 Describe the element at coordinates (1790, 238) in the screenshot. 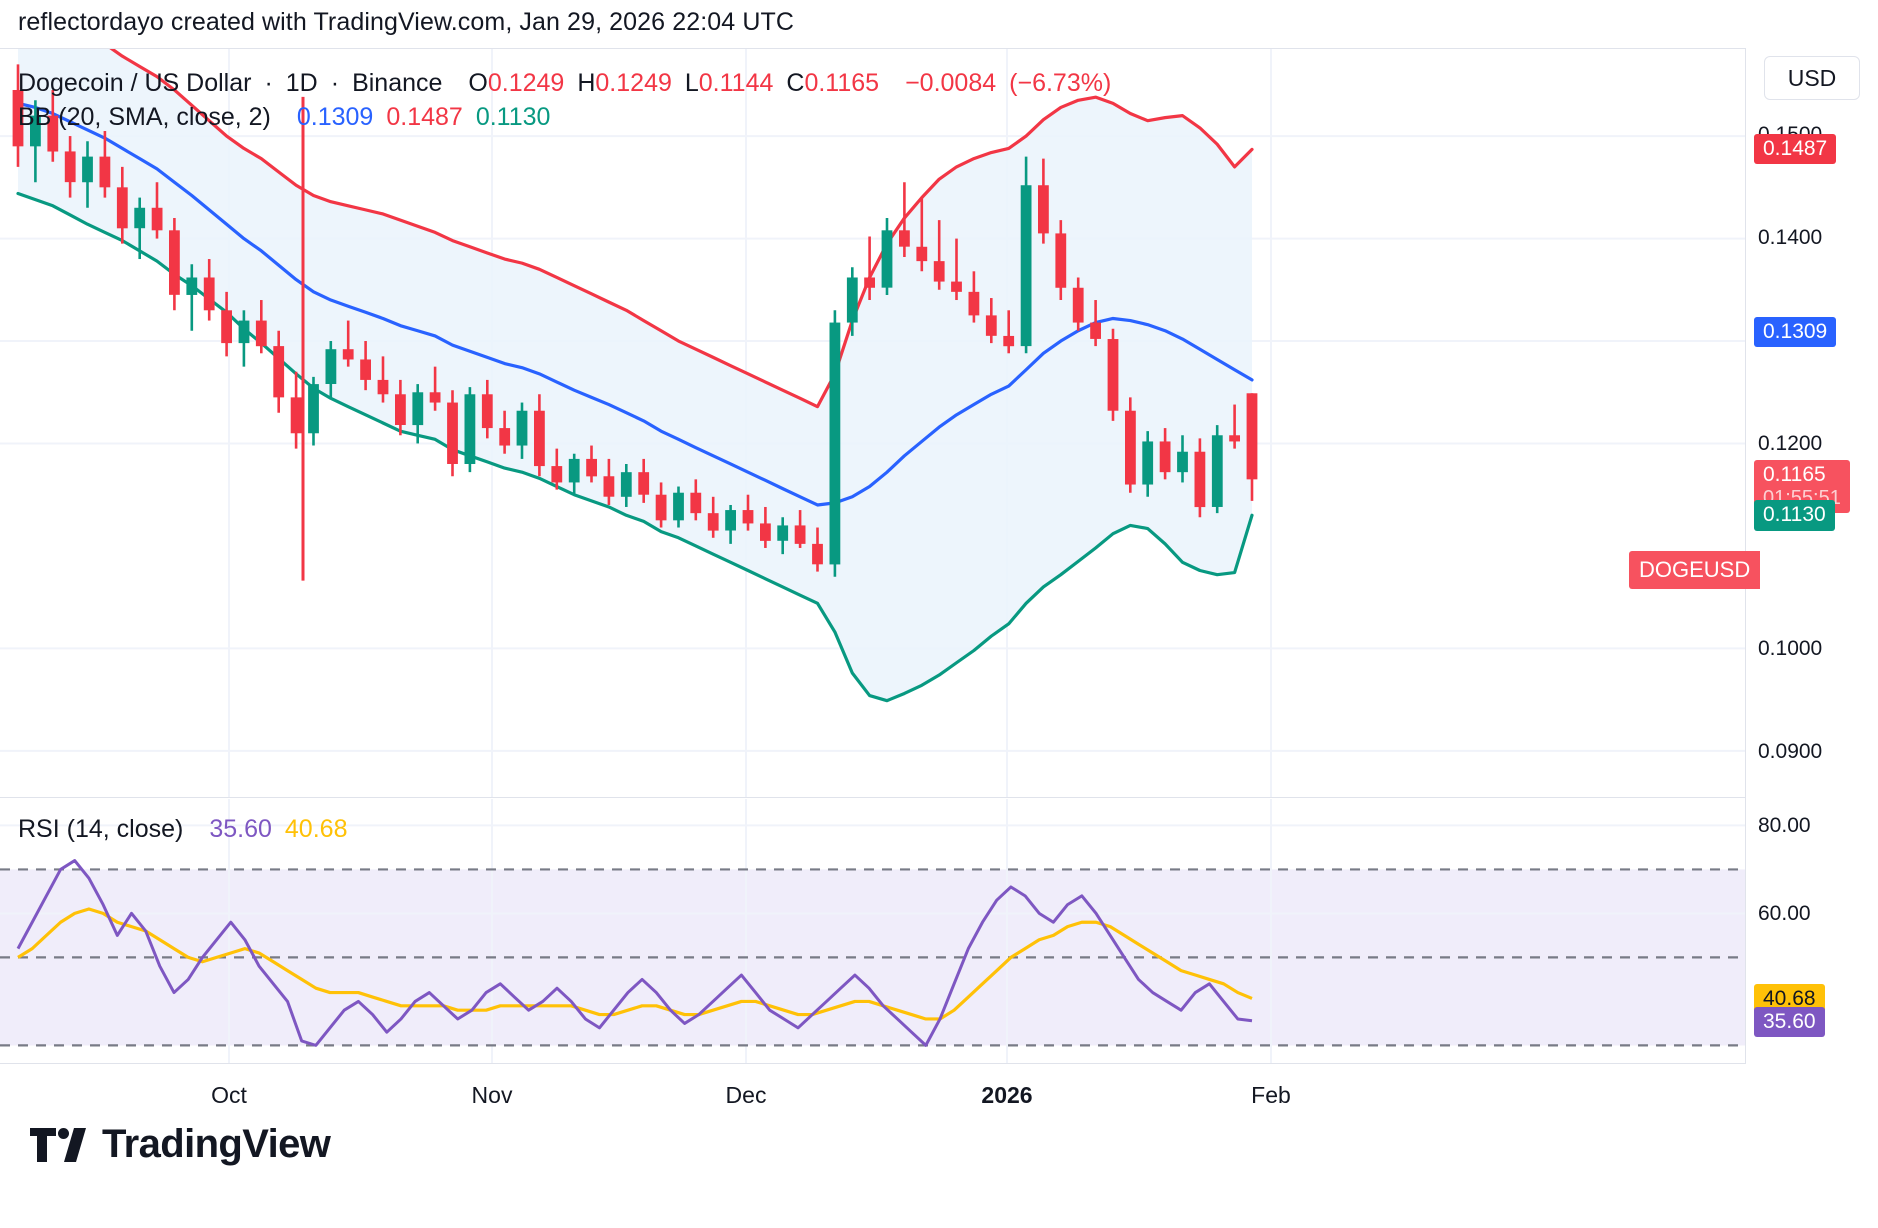

I see `price-tick-label: 0.1400` at that location.